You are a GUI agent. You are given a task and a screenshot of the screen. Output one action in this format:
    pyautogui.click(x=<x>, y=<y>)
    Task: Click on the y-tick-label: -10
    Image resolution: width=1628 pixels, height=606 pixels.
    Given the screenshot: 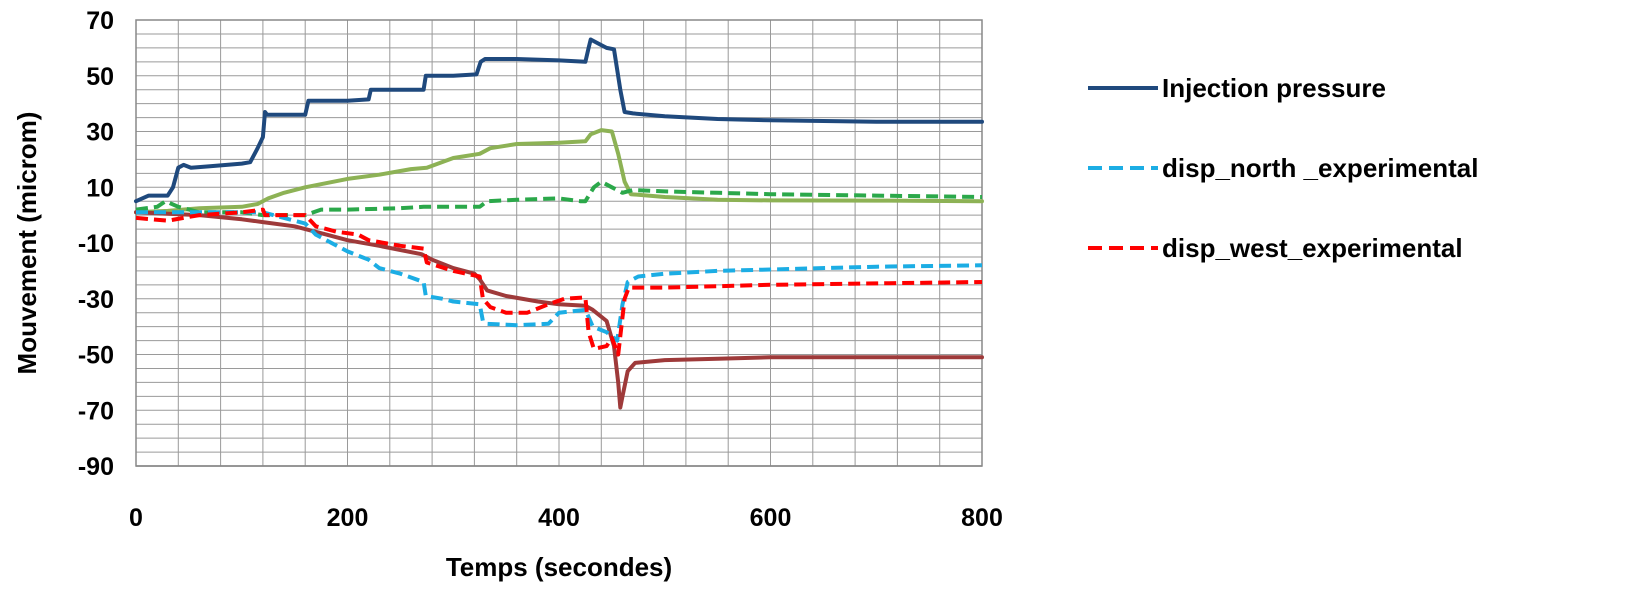 What is the action you would take?
    pyautogui.click(x=96, y=244)
    